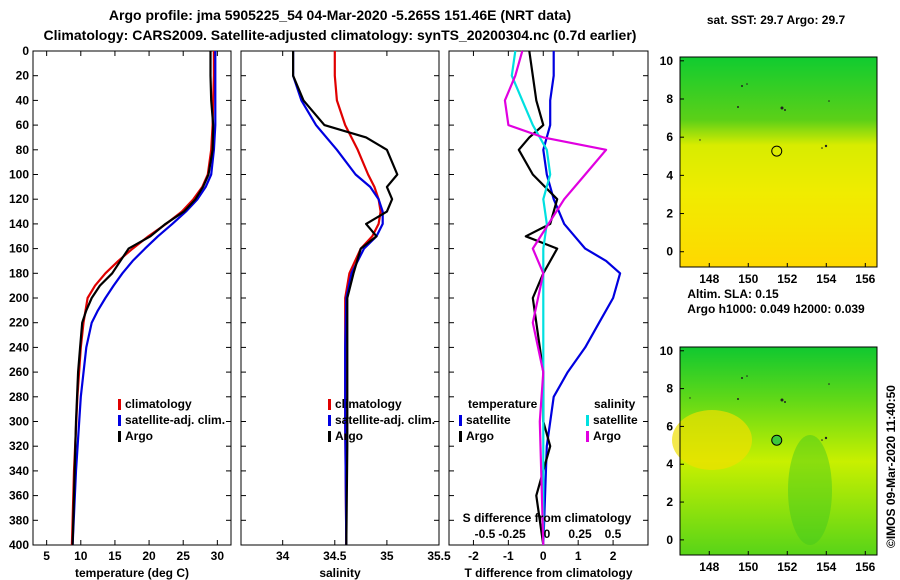 This screenshot has height=580, width=900. Describe the element at coordinates (615, 404) in the screenshot. I see `legend-salinity-heading: salinity` at that location.